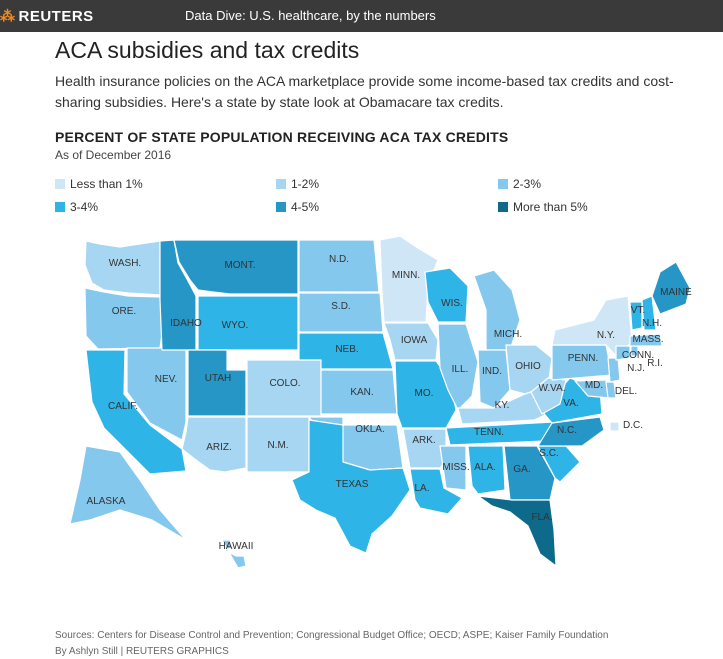  I want to click on state-n-h, so click(649, 313).